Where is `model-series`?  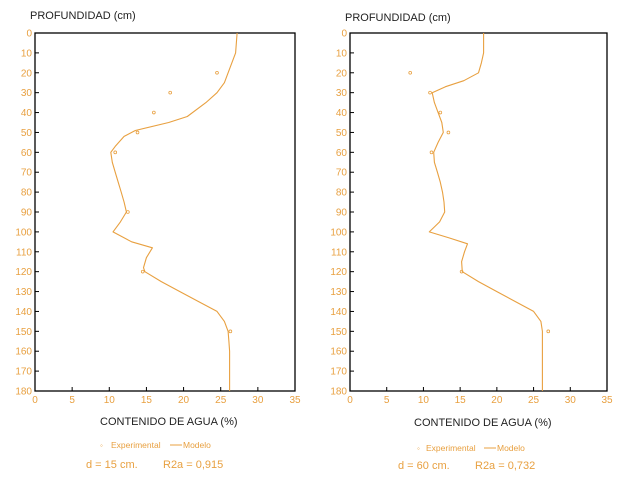
model-series is located at coordinates (485, 212).